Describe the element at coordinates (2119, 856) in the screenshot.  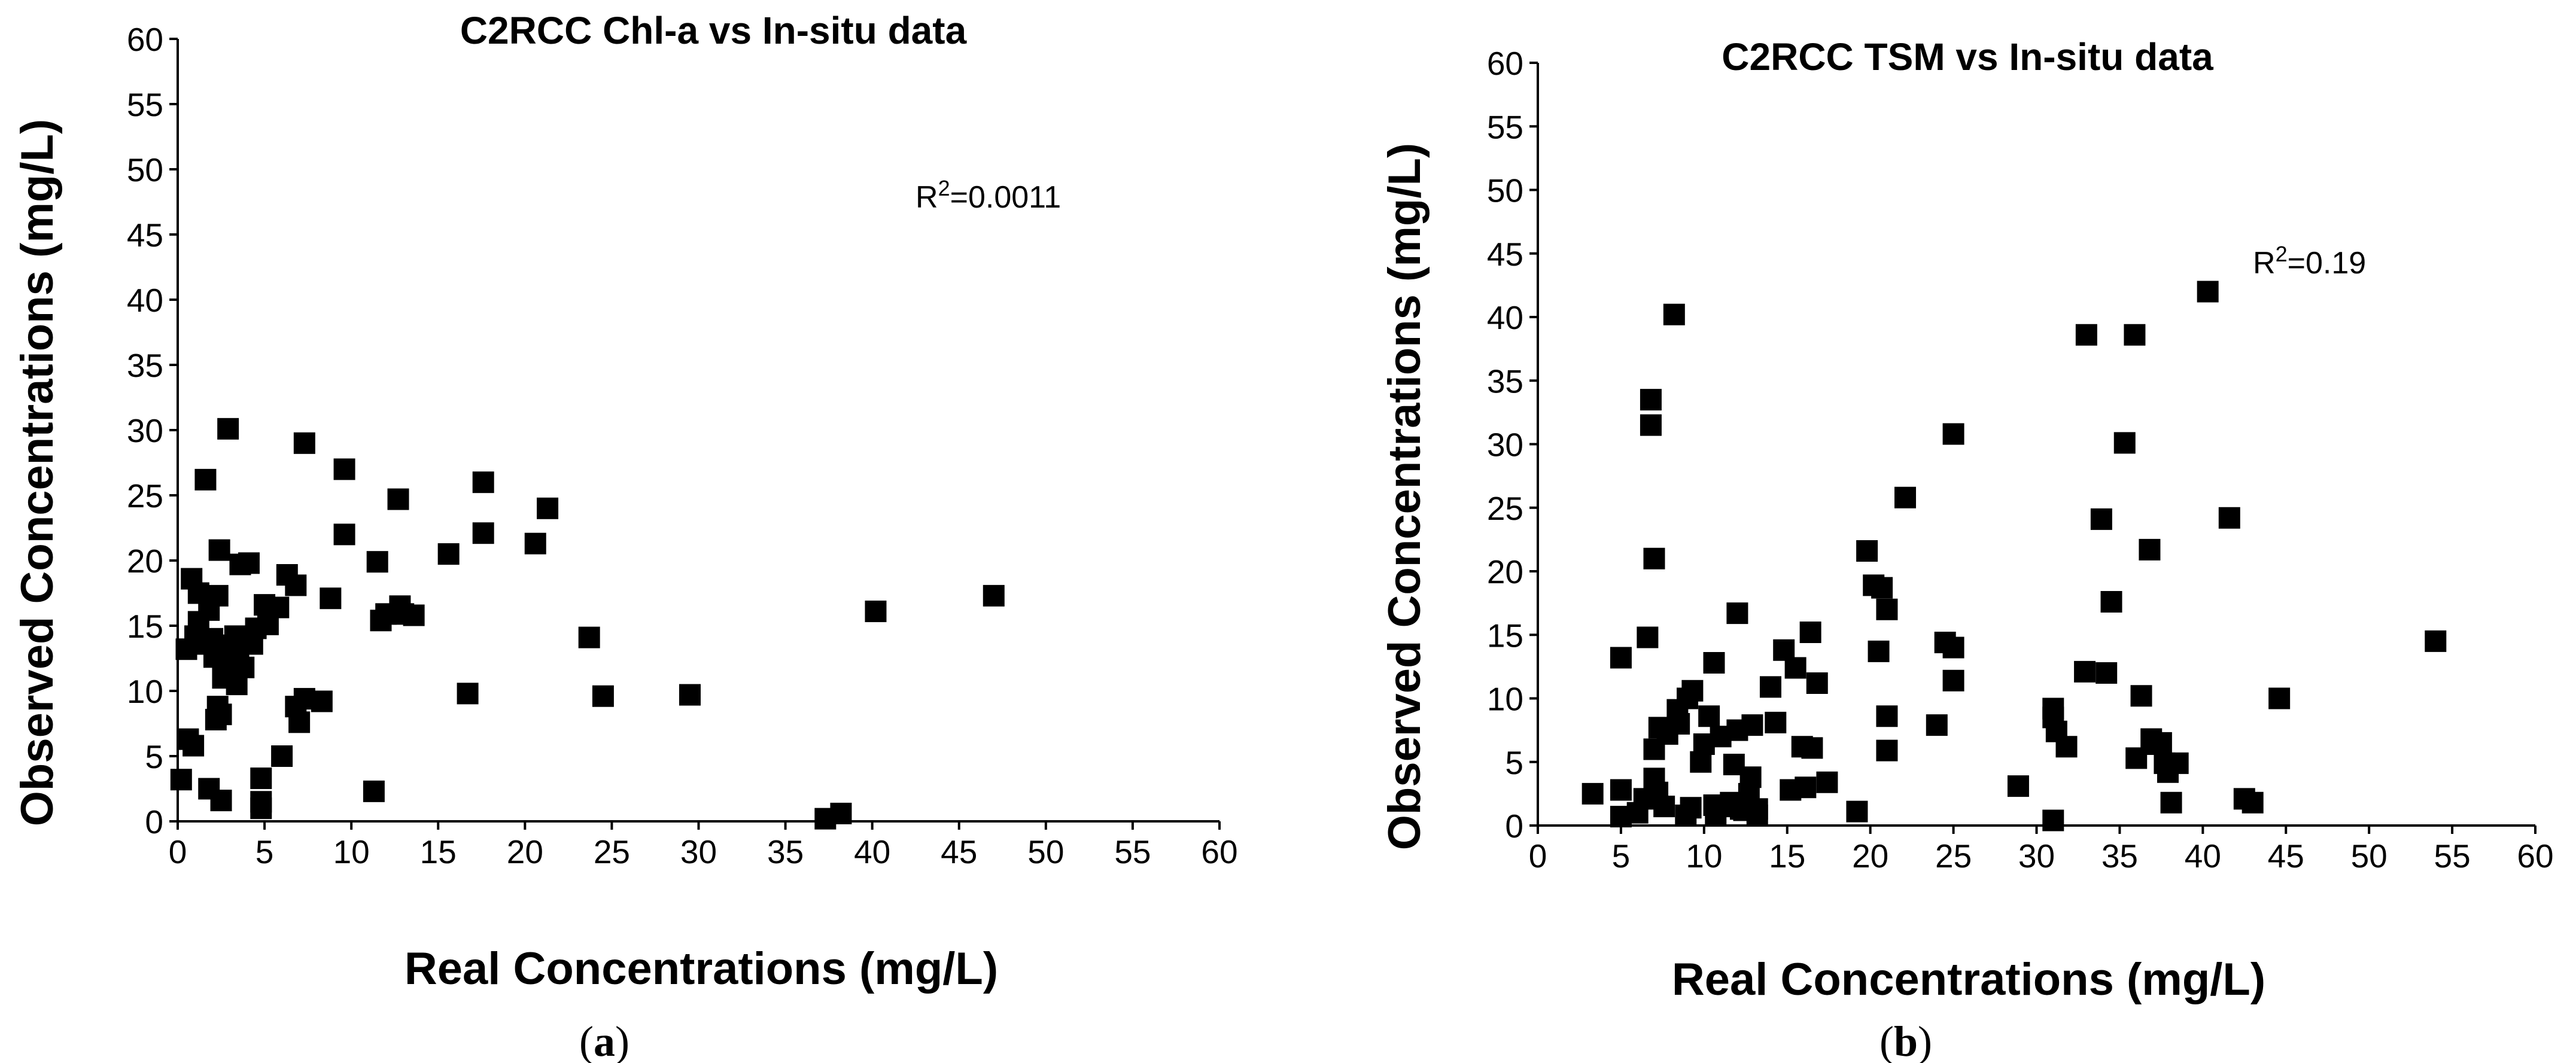
I see `x-tick-label: 35` at that location.